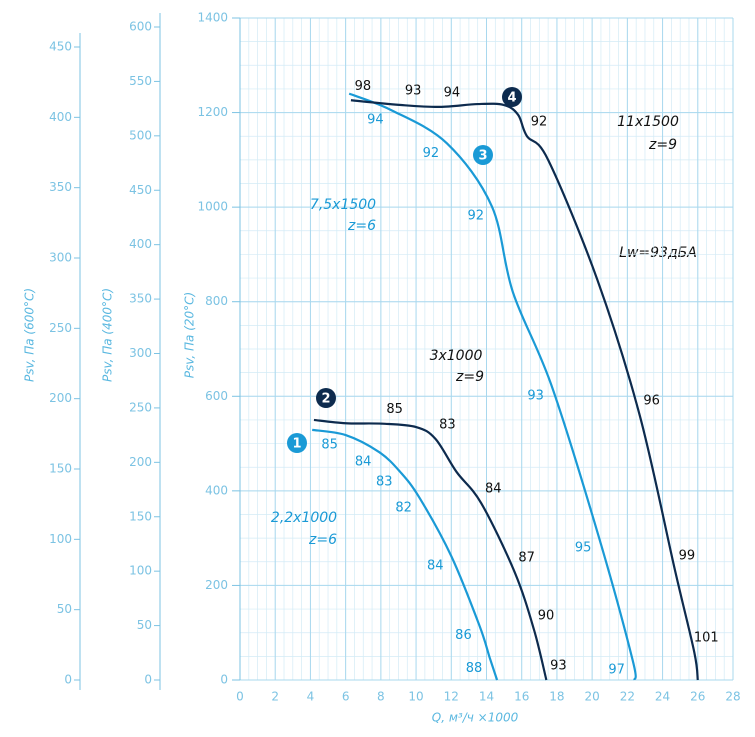  Describe the element at coordinates (108, 335) in the screenshot. I see `extra-axis-title: Psv, Па (400°C)` at that location.